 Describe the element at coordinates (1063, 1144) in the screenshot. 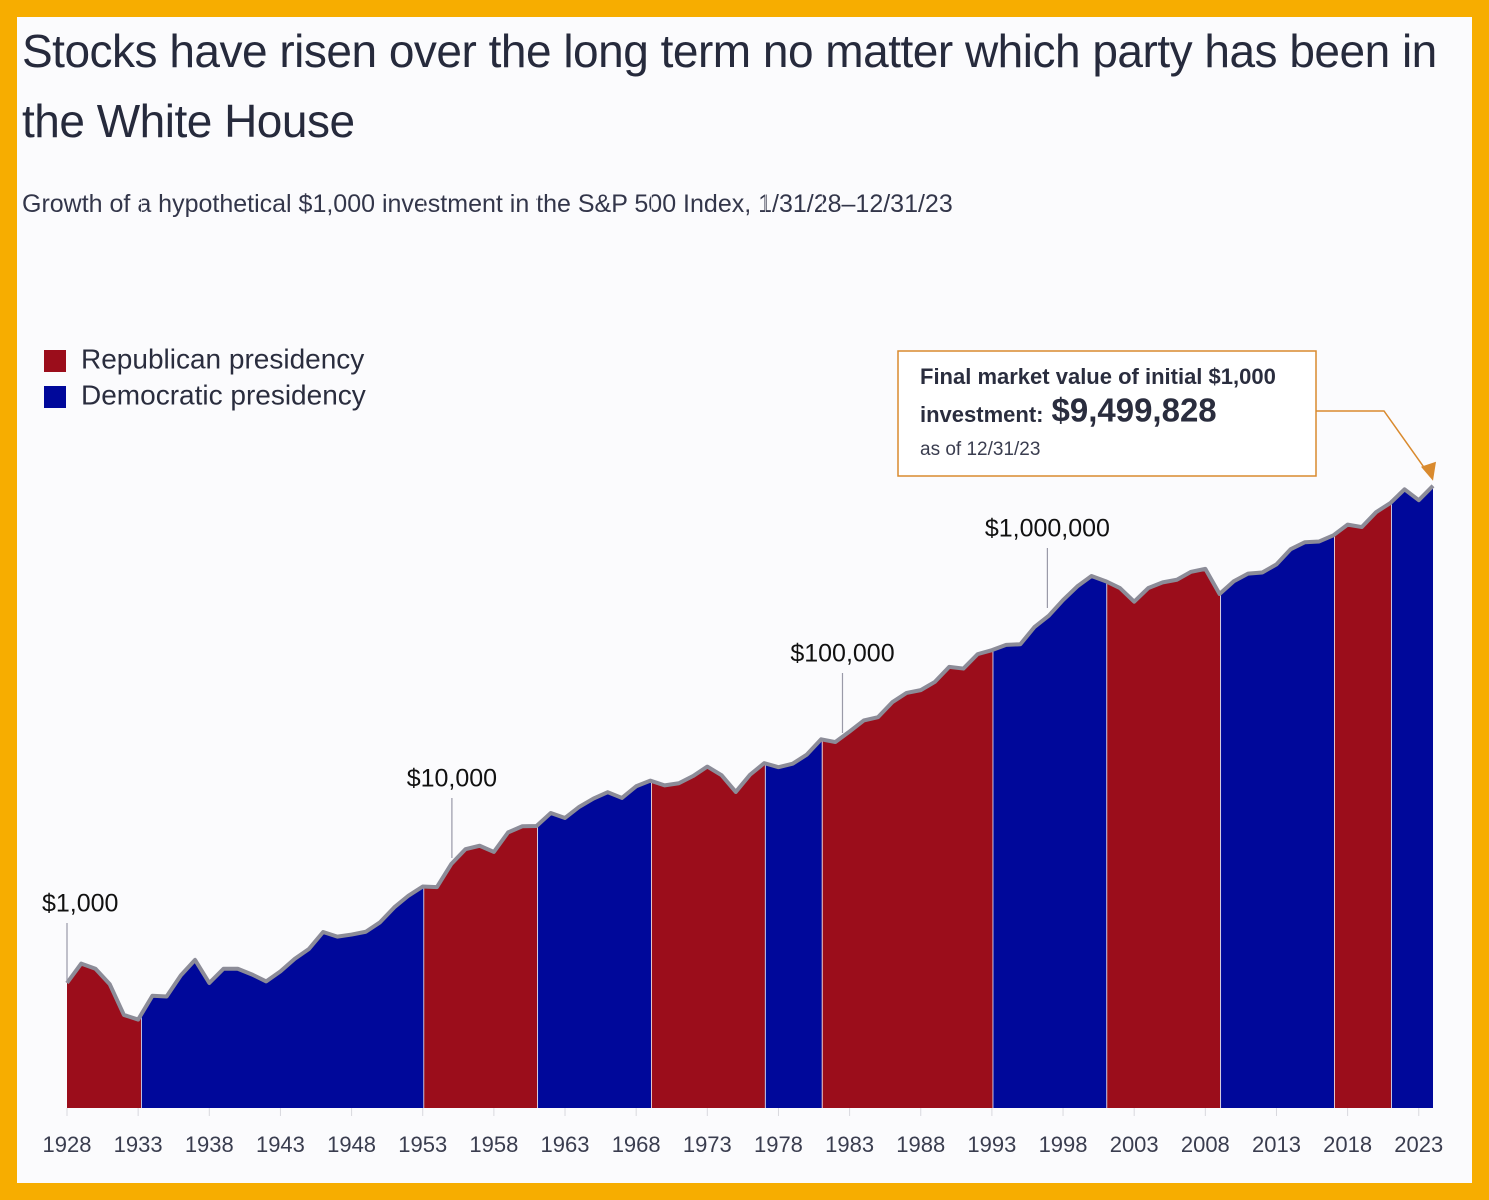

I see `x-tick-label: 1998` at that location.